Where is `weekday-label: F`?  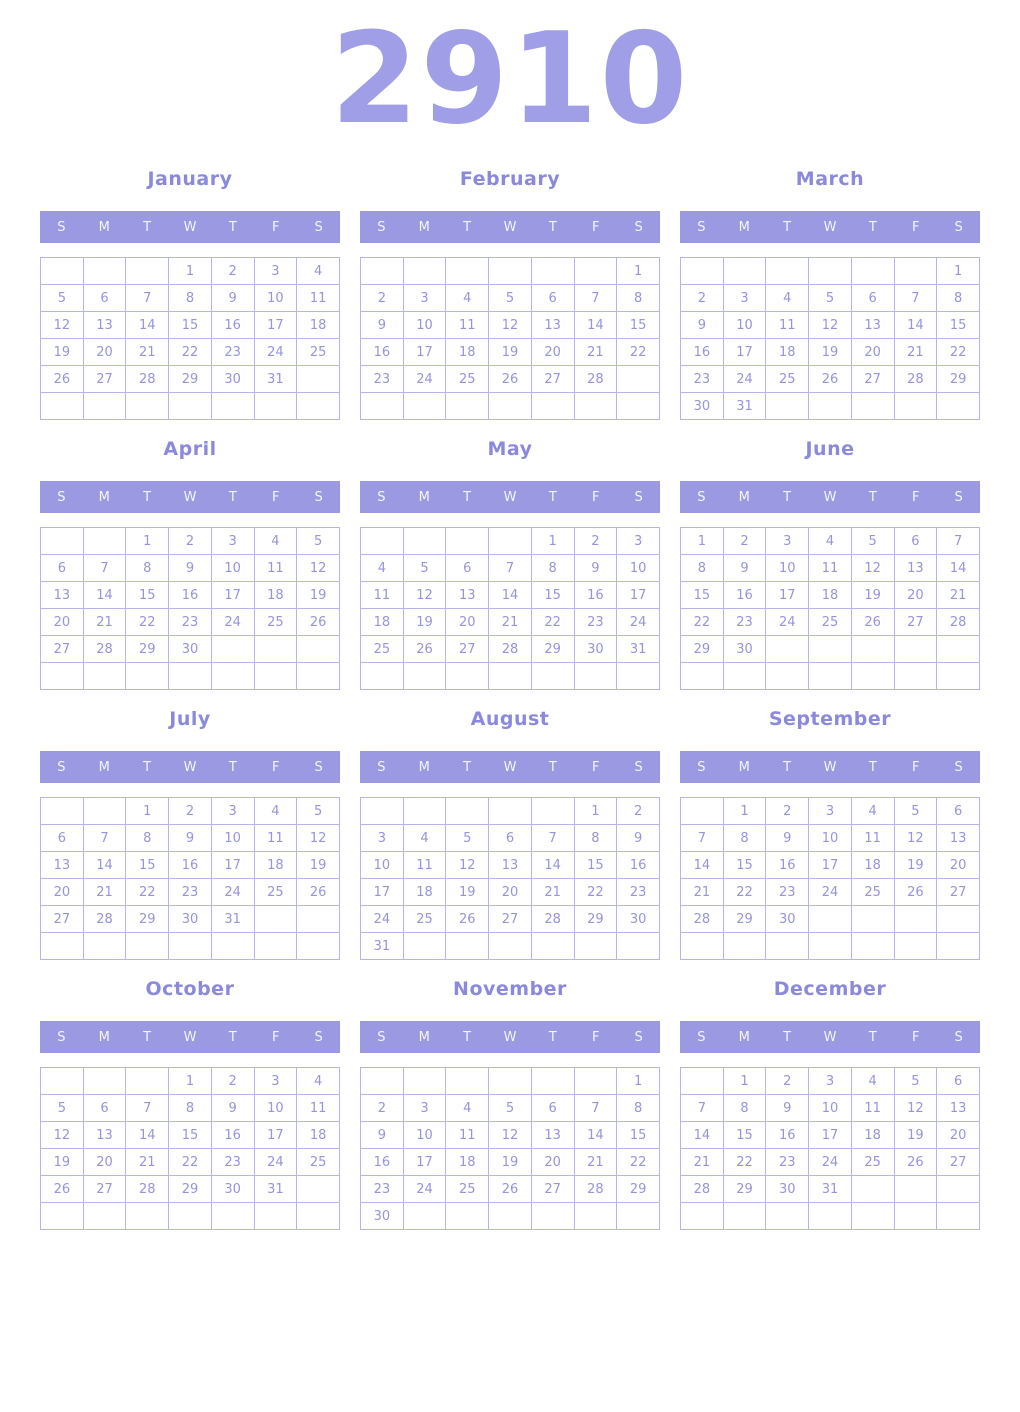
weekday-label: F is located at coordinates (275, 227).